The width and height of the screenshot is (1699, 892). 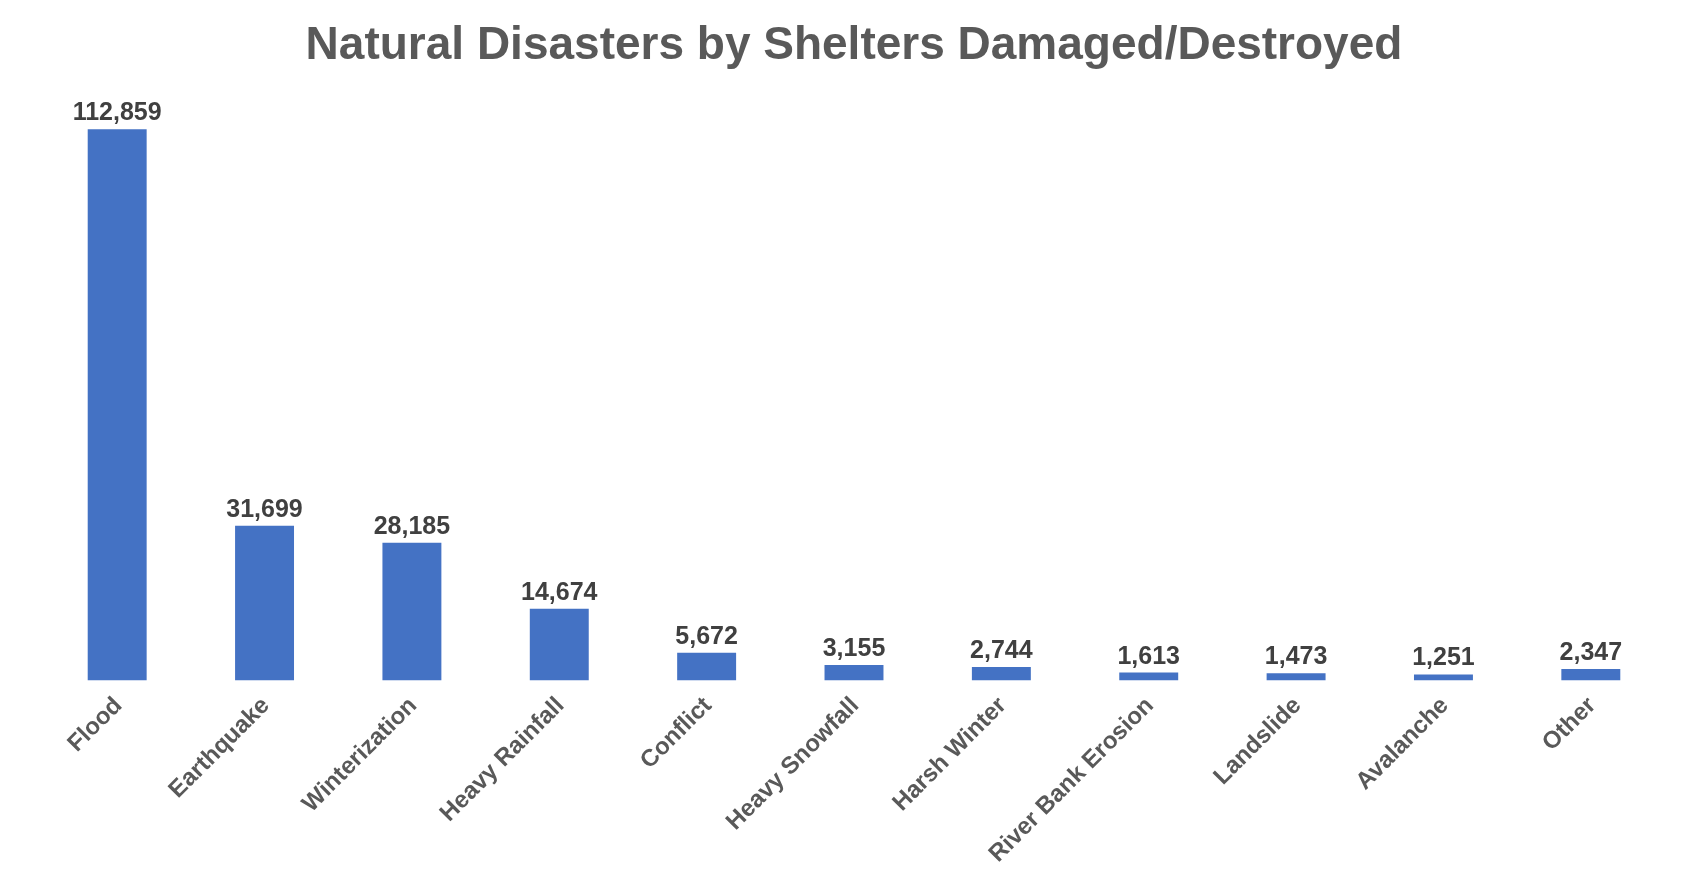 I want to click on data-label: 31,699, so click(x=264, y=507).